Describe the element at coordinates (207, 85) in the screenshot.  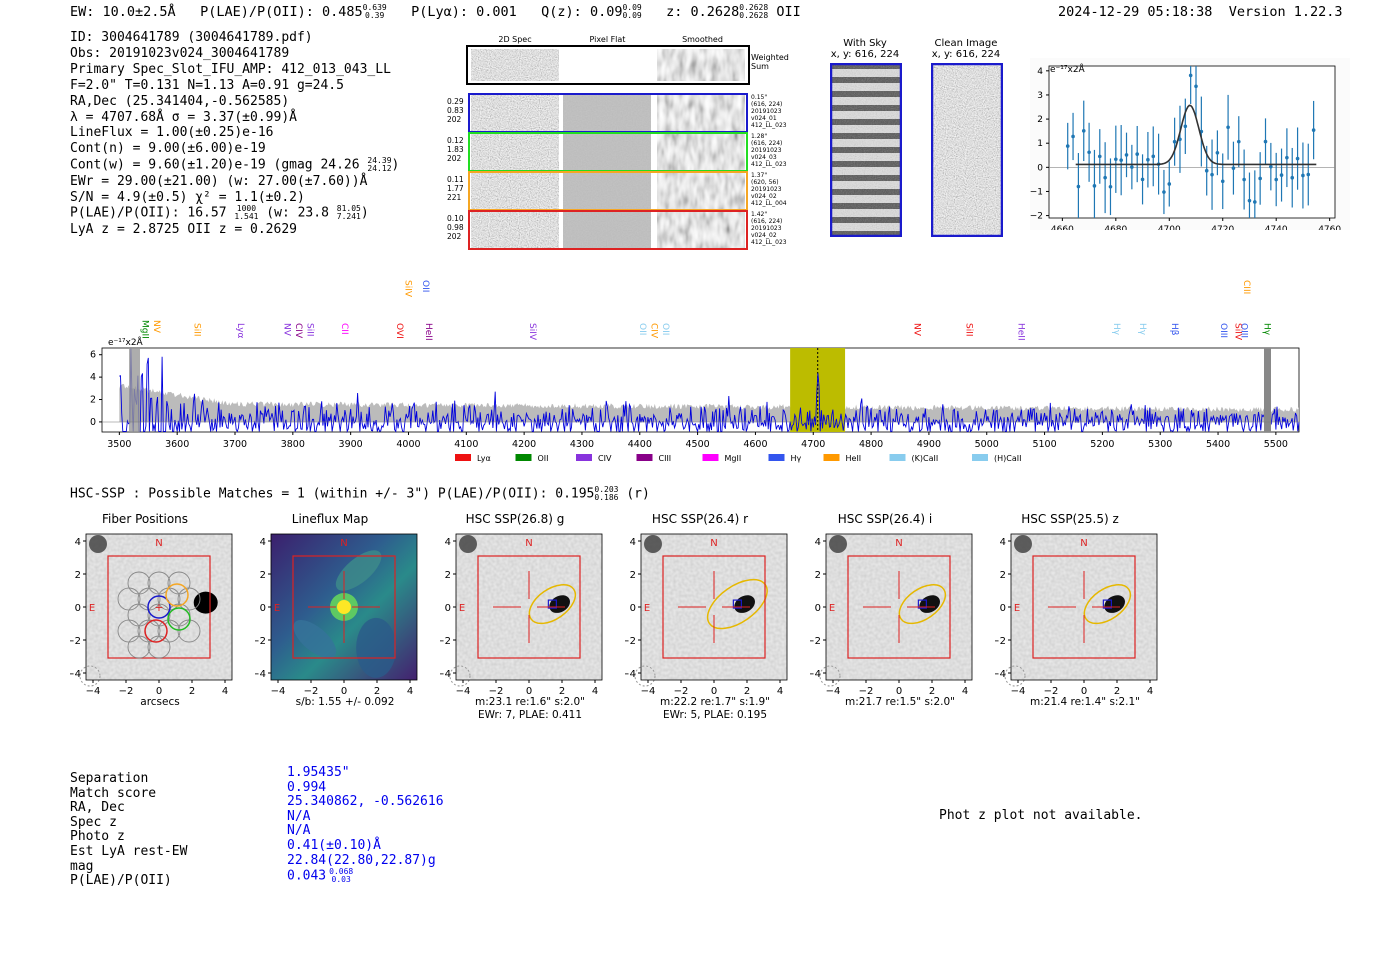
I see `info-params: F=2.0" T=0.131 N=1.13 A=0.91 g=24.5` at that location.